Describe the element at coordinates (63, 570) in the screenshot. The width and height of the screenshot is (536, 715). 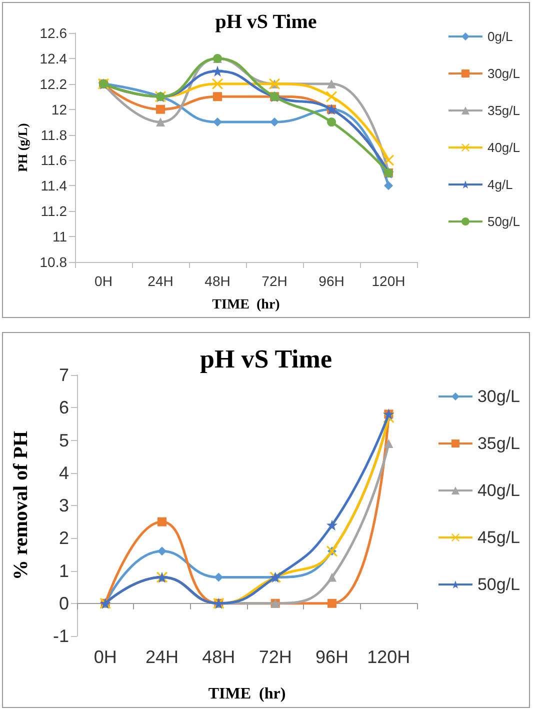
I see `y-tick-label: 1` at that location.